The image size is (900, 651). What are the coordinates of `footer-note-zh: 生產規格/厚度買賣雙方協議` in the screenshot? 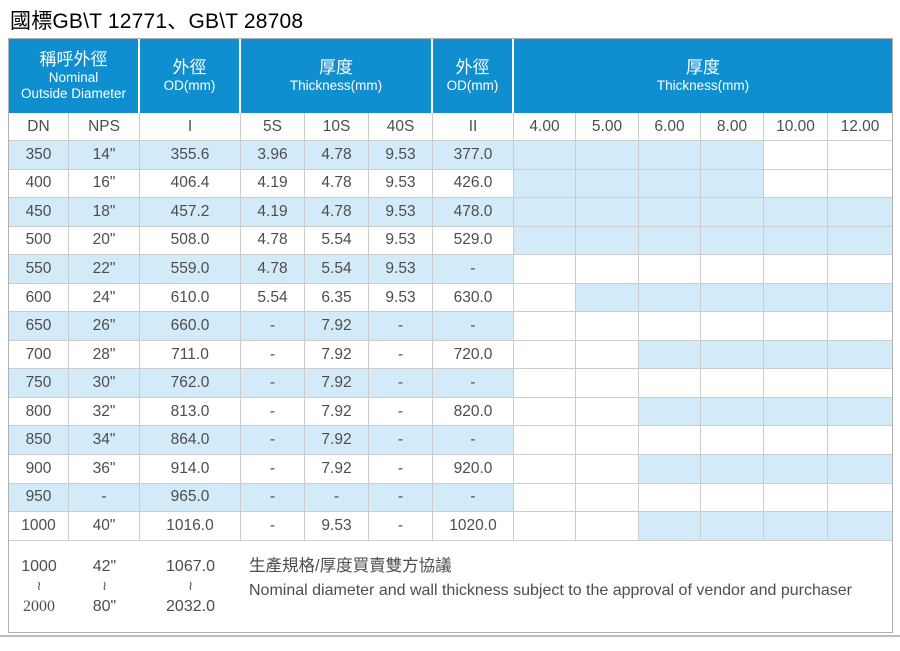 It's located at (350, 565).